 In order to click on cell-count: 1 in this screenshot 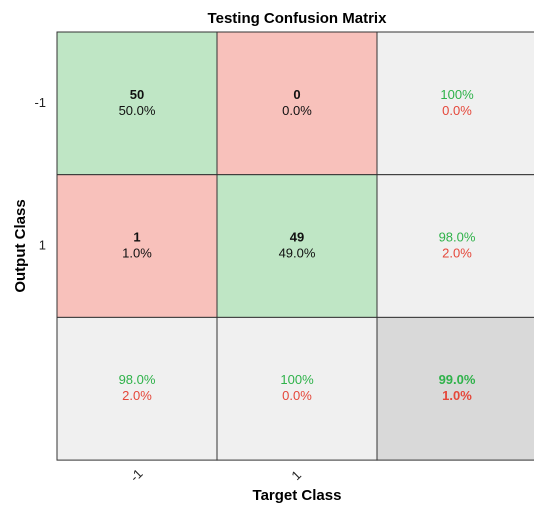, I will do `click(136, 236)`.